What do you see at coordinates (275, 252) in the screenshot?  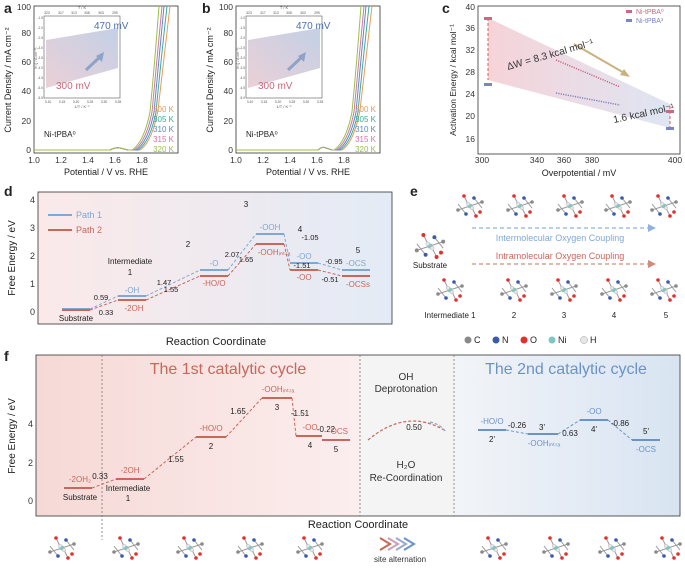 I see `svg-text: -OOHᵢₙₜᵣₐ` at bounding box center [275, 252].